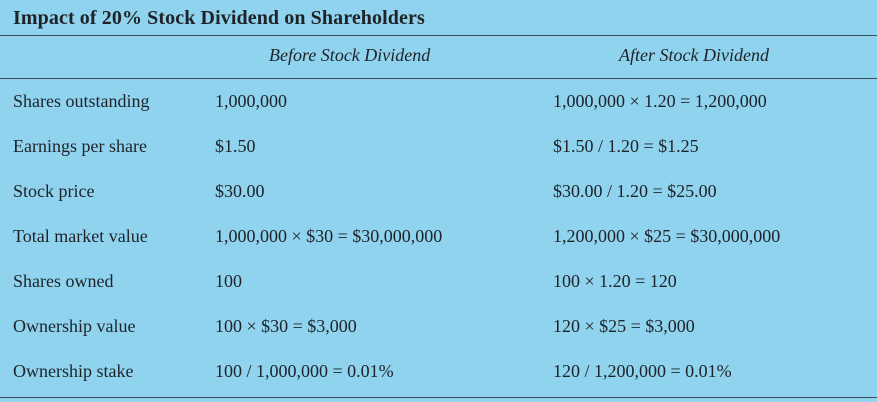 This screenshot has height=402, width=877. Describe the element at coordinates (438, 286) in the screenshot. I see `table-row-shares-owned: Shares owned 100 100 × 1.20 = 120` at that location.